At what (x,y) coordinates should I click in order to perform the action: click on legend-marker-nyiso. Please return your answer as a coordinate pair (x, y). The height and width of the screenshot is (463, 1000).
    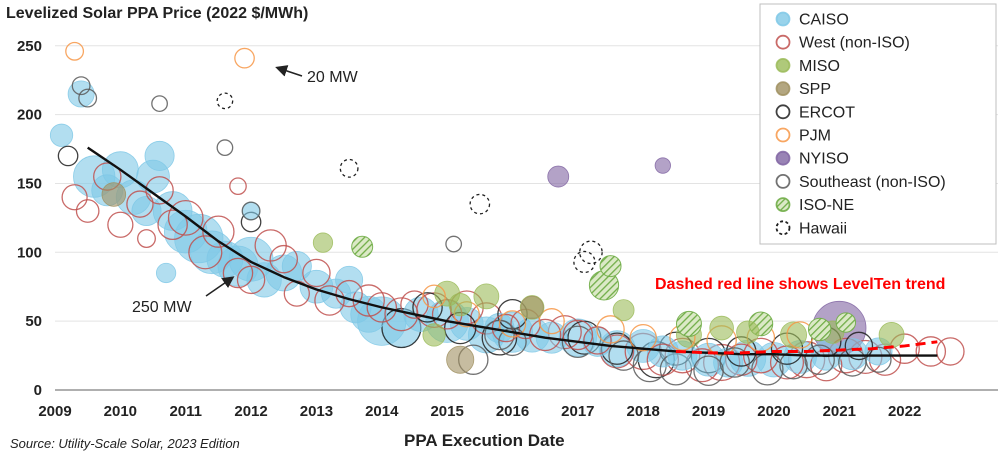
    Looking at the image, I should click on (783, 158).